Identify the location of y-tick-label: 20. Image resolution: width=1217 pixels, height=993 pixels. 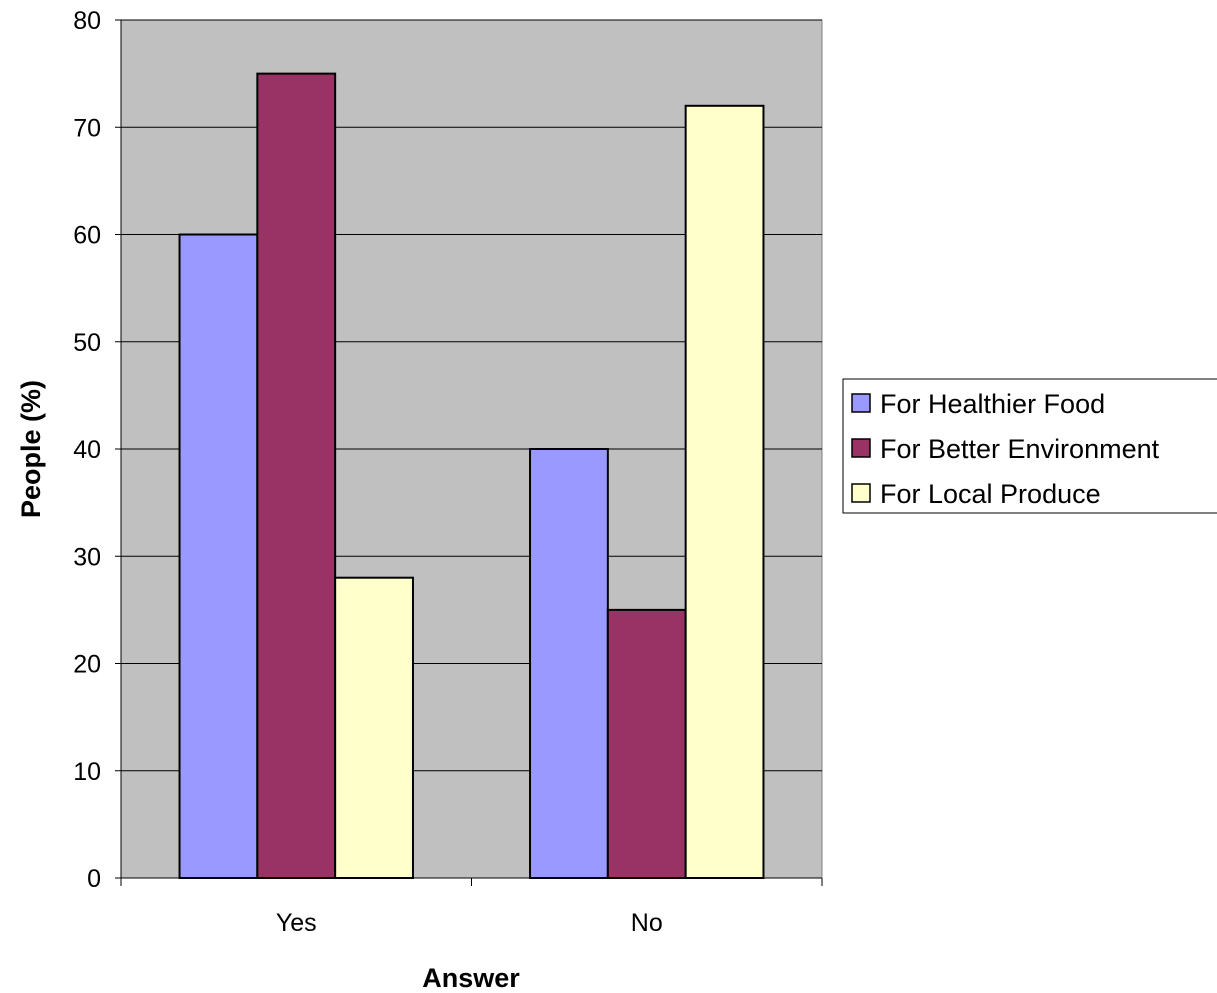
(87, 665).